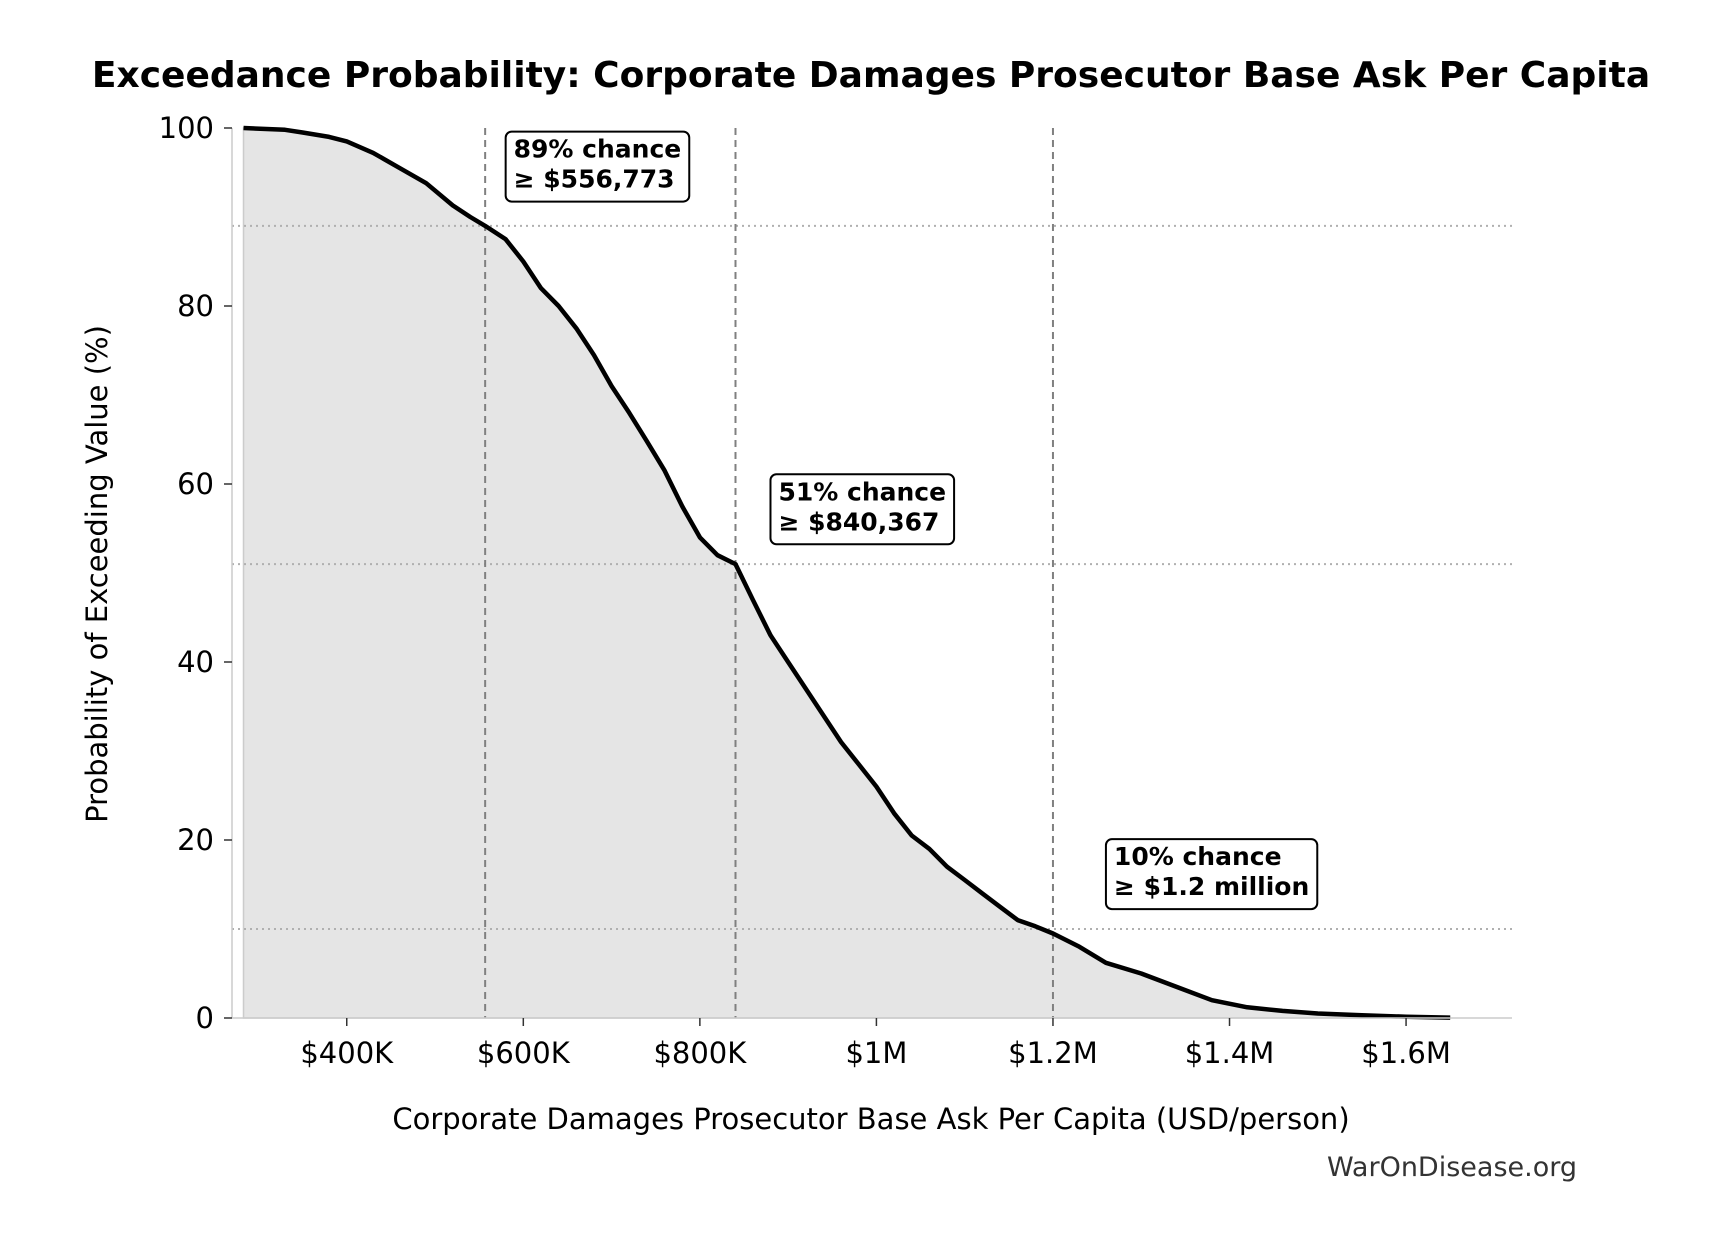 Image resolution: width=1733 pixels, height=1234 pixels. Describe the element at coordinates (1406, 1053) in the screenshot. I see `x-tick-label: $1.6M` at that location.